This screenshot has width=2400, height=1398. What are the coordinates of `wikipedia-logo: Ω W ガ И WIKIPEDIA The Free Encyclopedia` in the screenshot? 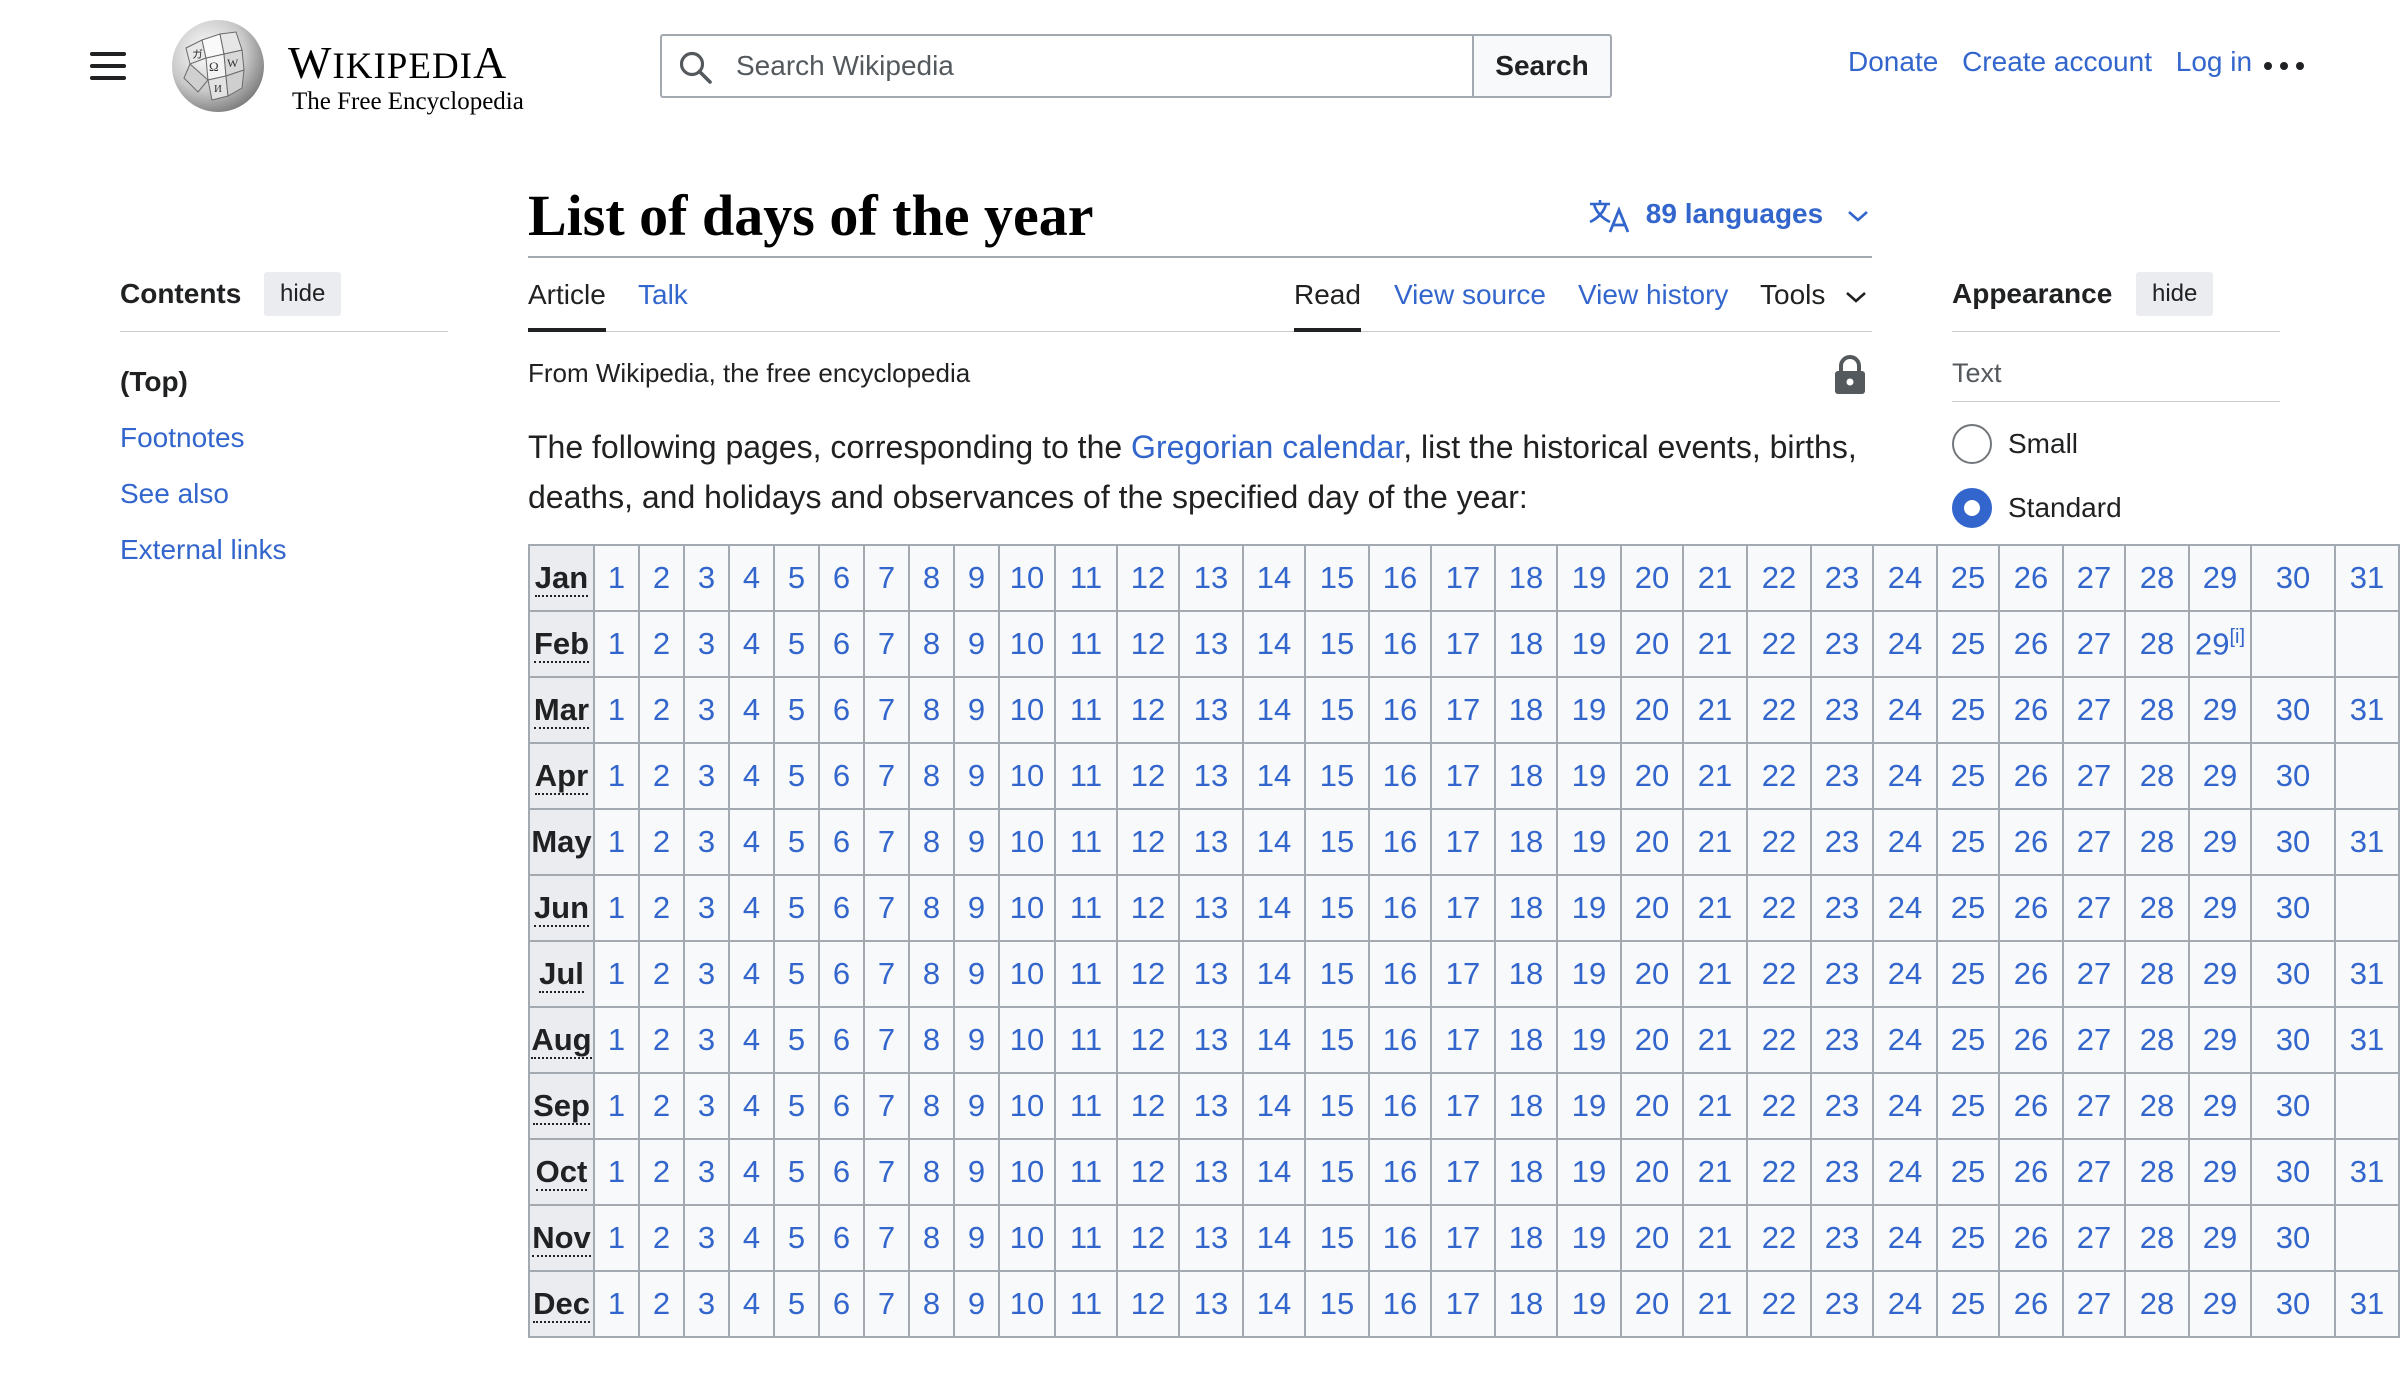 It's located at (354, 66).